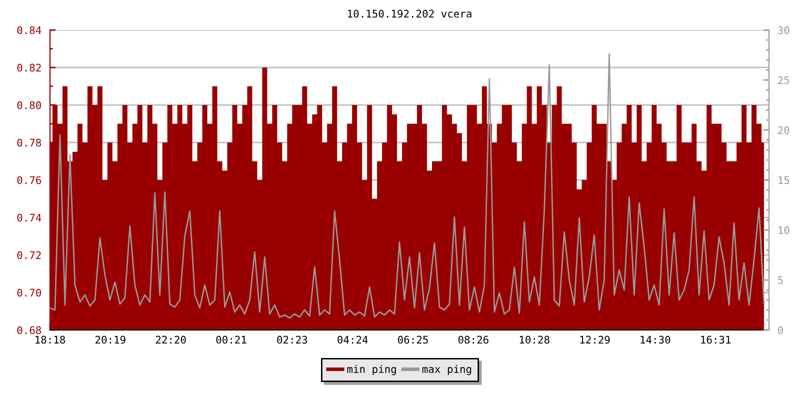  What do you see at coordinates (171, 340) in the screenshot?
I see `x-tick-label: 22:20` at bounding box center [171, 340].